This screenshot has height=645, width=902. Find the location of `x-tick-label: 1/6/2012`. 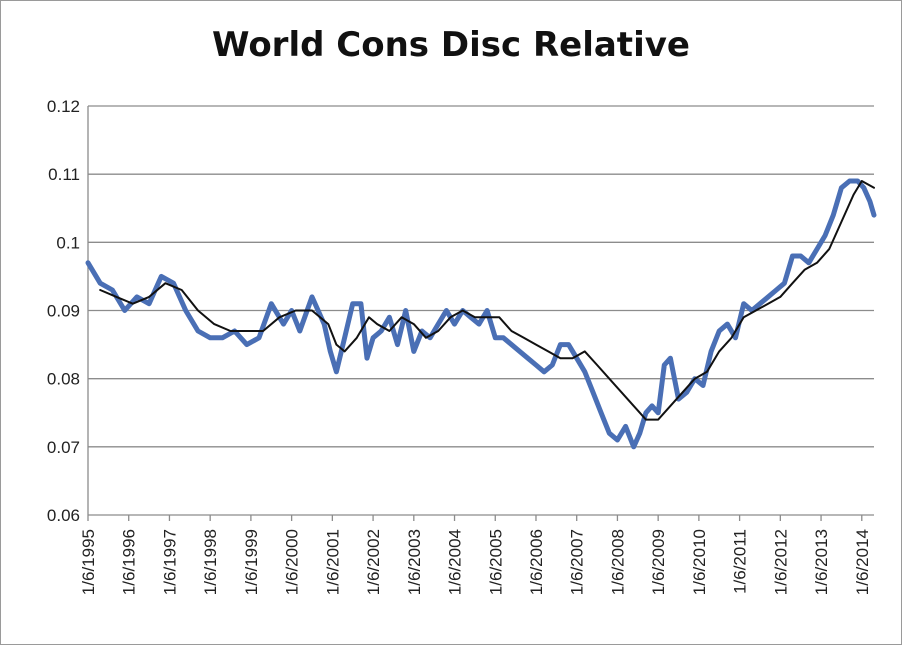

x-tick-label: 1/6/2012 is located at coordinates (780, 562).